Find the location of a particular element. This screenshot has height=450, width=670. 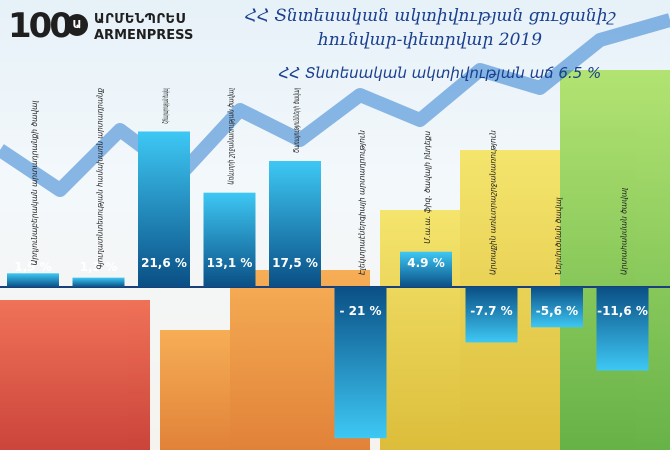

category-label-7: Արտաքին առևտրաշրջանառություն is located at coordinates (493, 202).